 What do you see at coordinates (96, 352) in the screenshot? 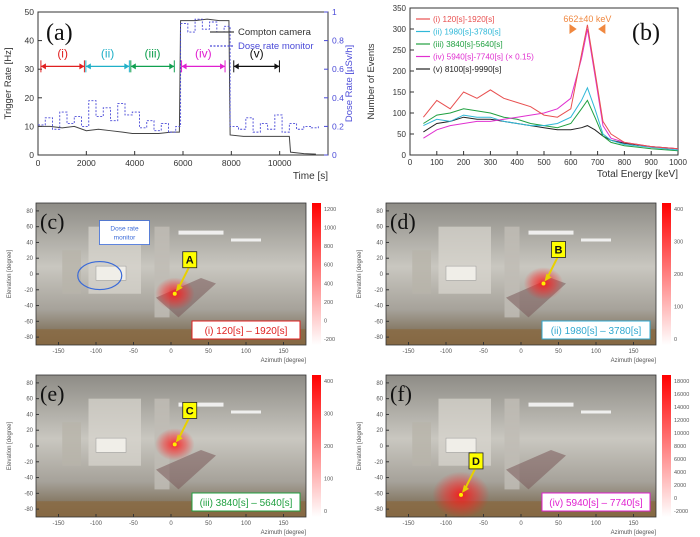
I see `x-tick-label: -100` at bounding box center [96, 352].